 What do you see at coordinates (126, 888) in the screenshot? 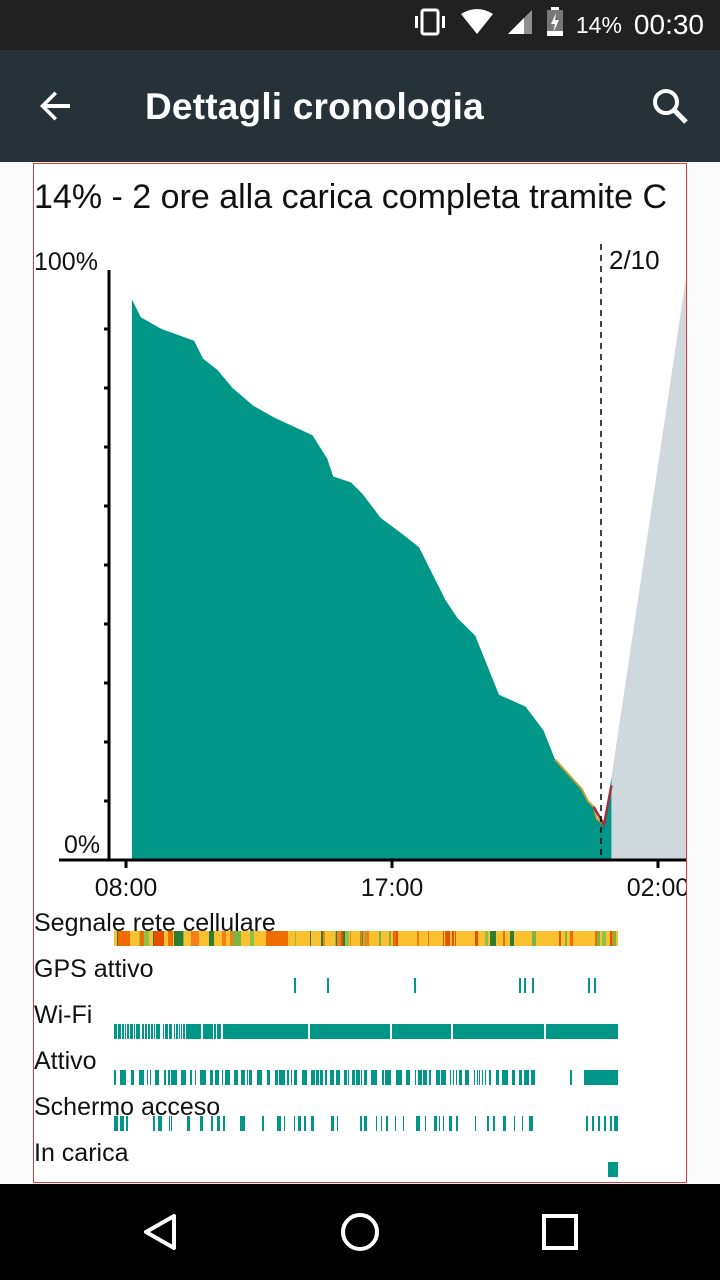
I see `x-tick-label: 08:00` at bounding box center [126, 888].